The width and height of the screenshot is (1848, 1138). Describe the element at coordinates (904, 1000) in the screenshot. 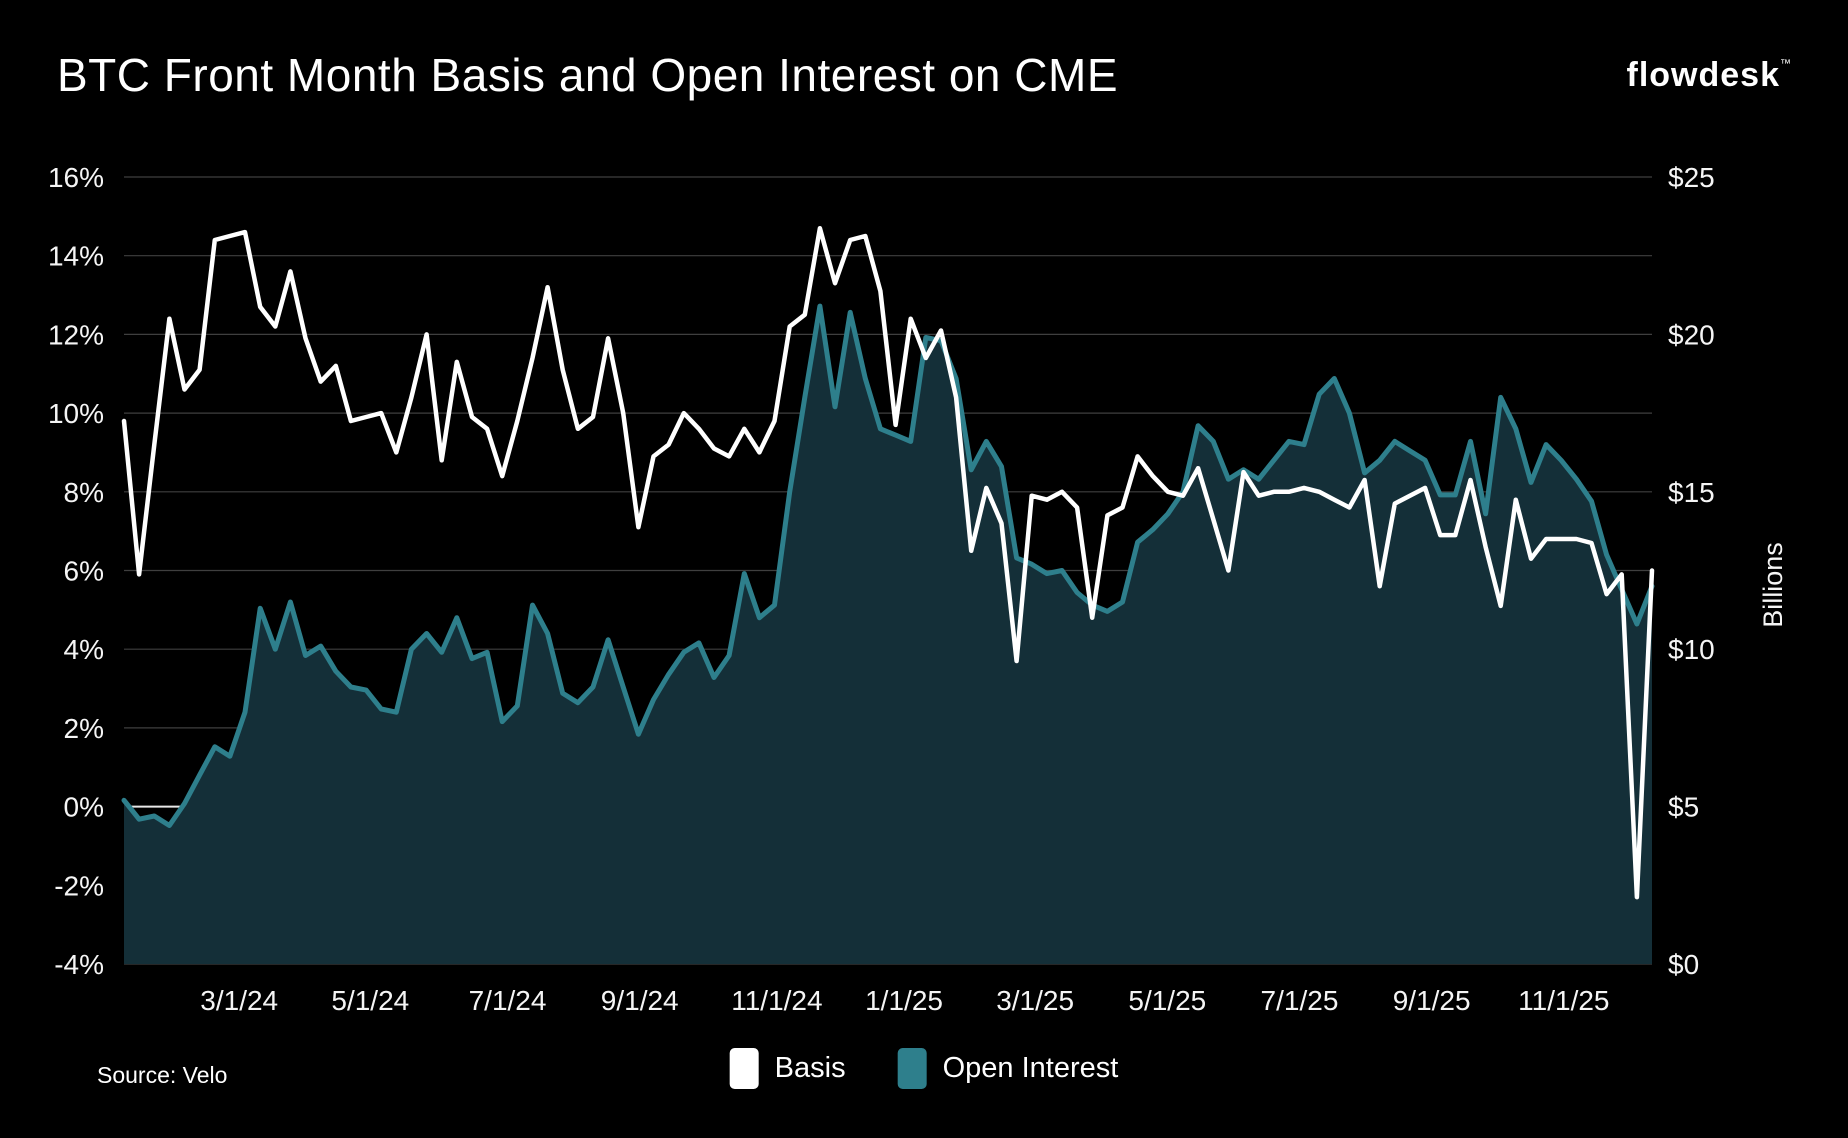

I see `x-axis-tick: 1/1/25` at that location.